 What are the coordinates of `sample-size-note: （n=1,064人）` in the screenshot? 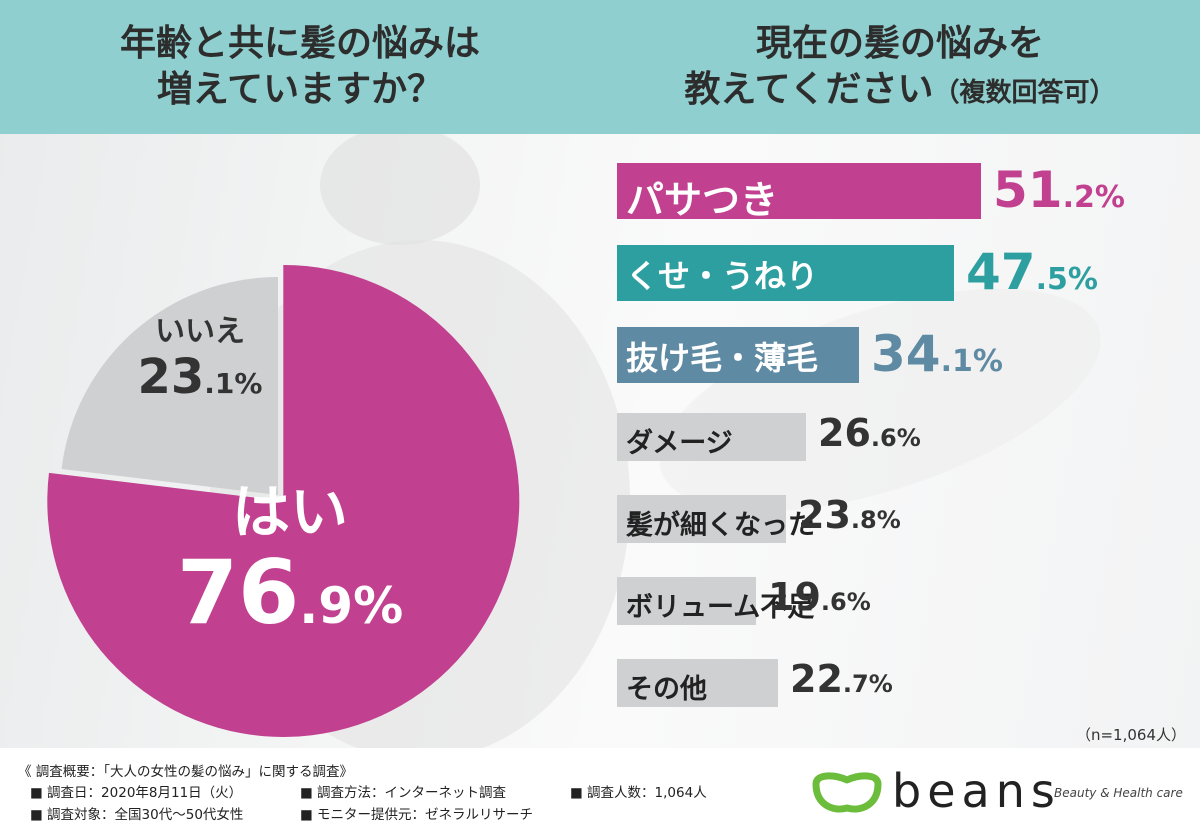 It's located at (1130, 735).